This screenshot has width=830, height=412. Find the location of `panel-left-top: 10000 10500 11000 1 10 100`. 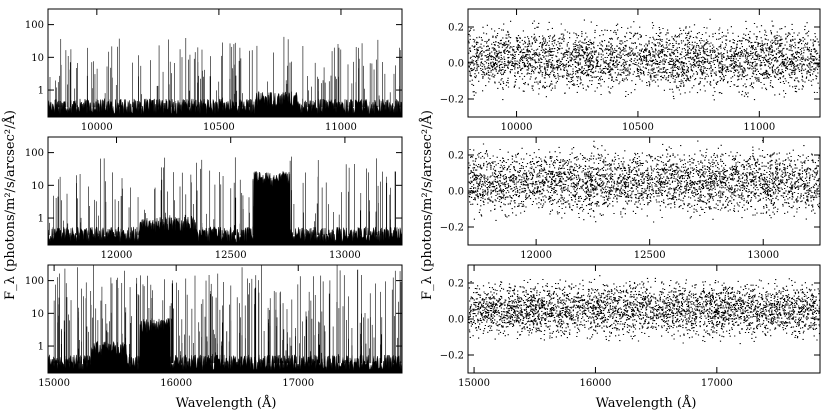

panel-left-top: 10000 10500 11000 1 10 100 is located at coordinates (214, 70).